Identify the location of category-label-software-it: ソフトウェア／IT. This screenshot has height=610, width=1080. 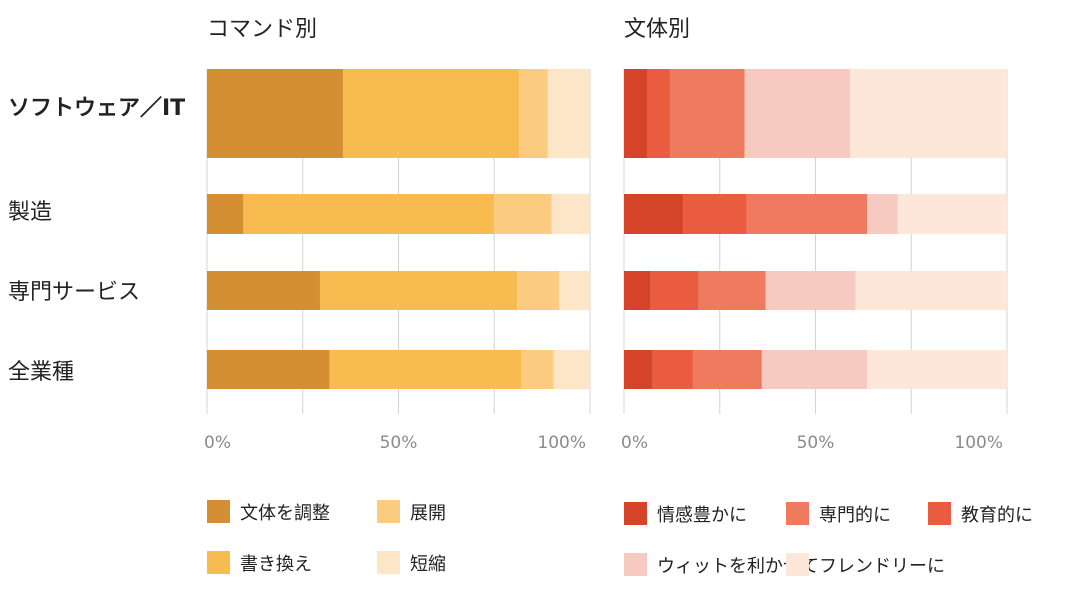
(96, 108).